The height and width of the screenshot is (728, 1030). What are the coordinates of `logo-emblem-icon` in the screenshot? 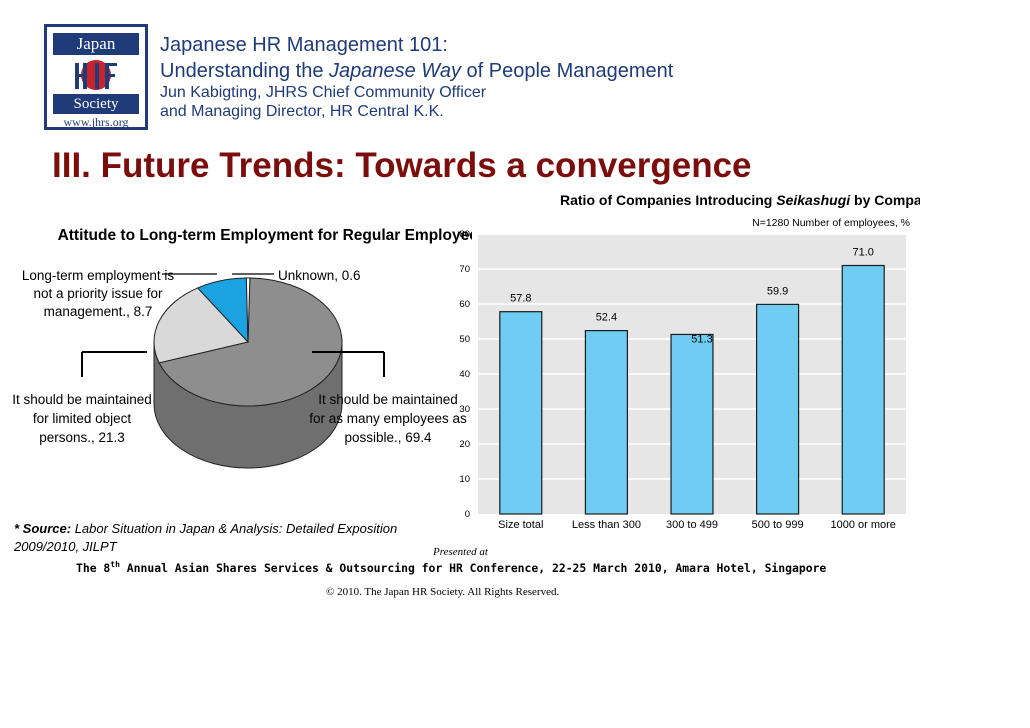 It's located at (96, 75).